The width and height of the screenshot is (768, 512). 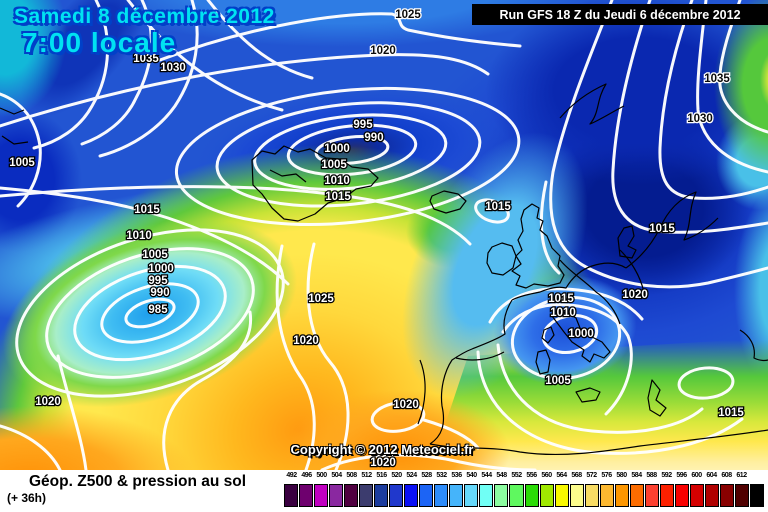 I want to click on colorbar-tick-label: 556, so click(x=531, y=475).